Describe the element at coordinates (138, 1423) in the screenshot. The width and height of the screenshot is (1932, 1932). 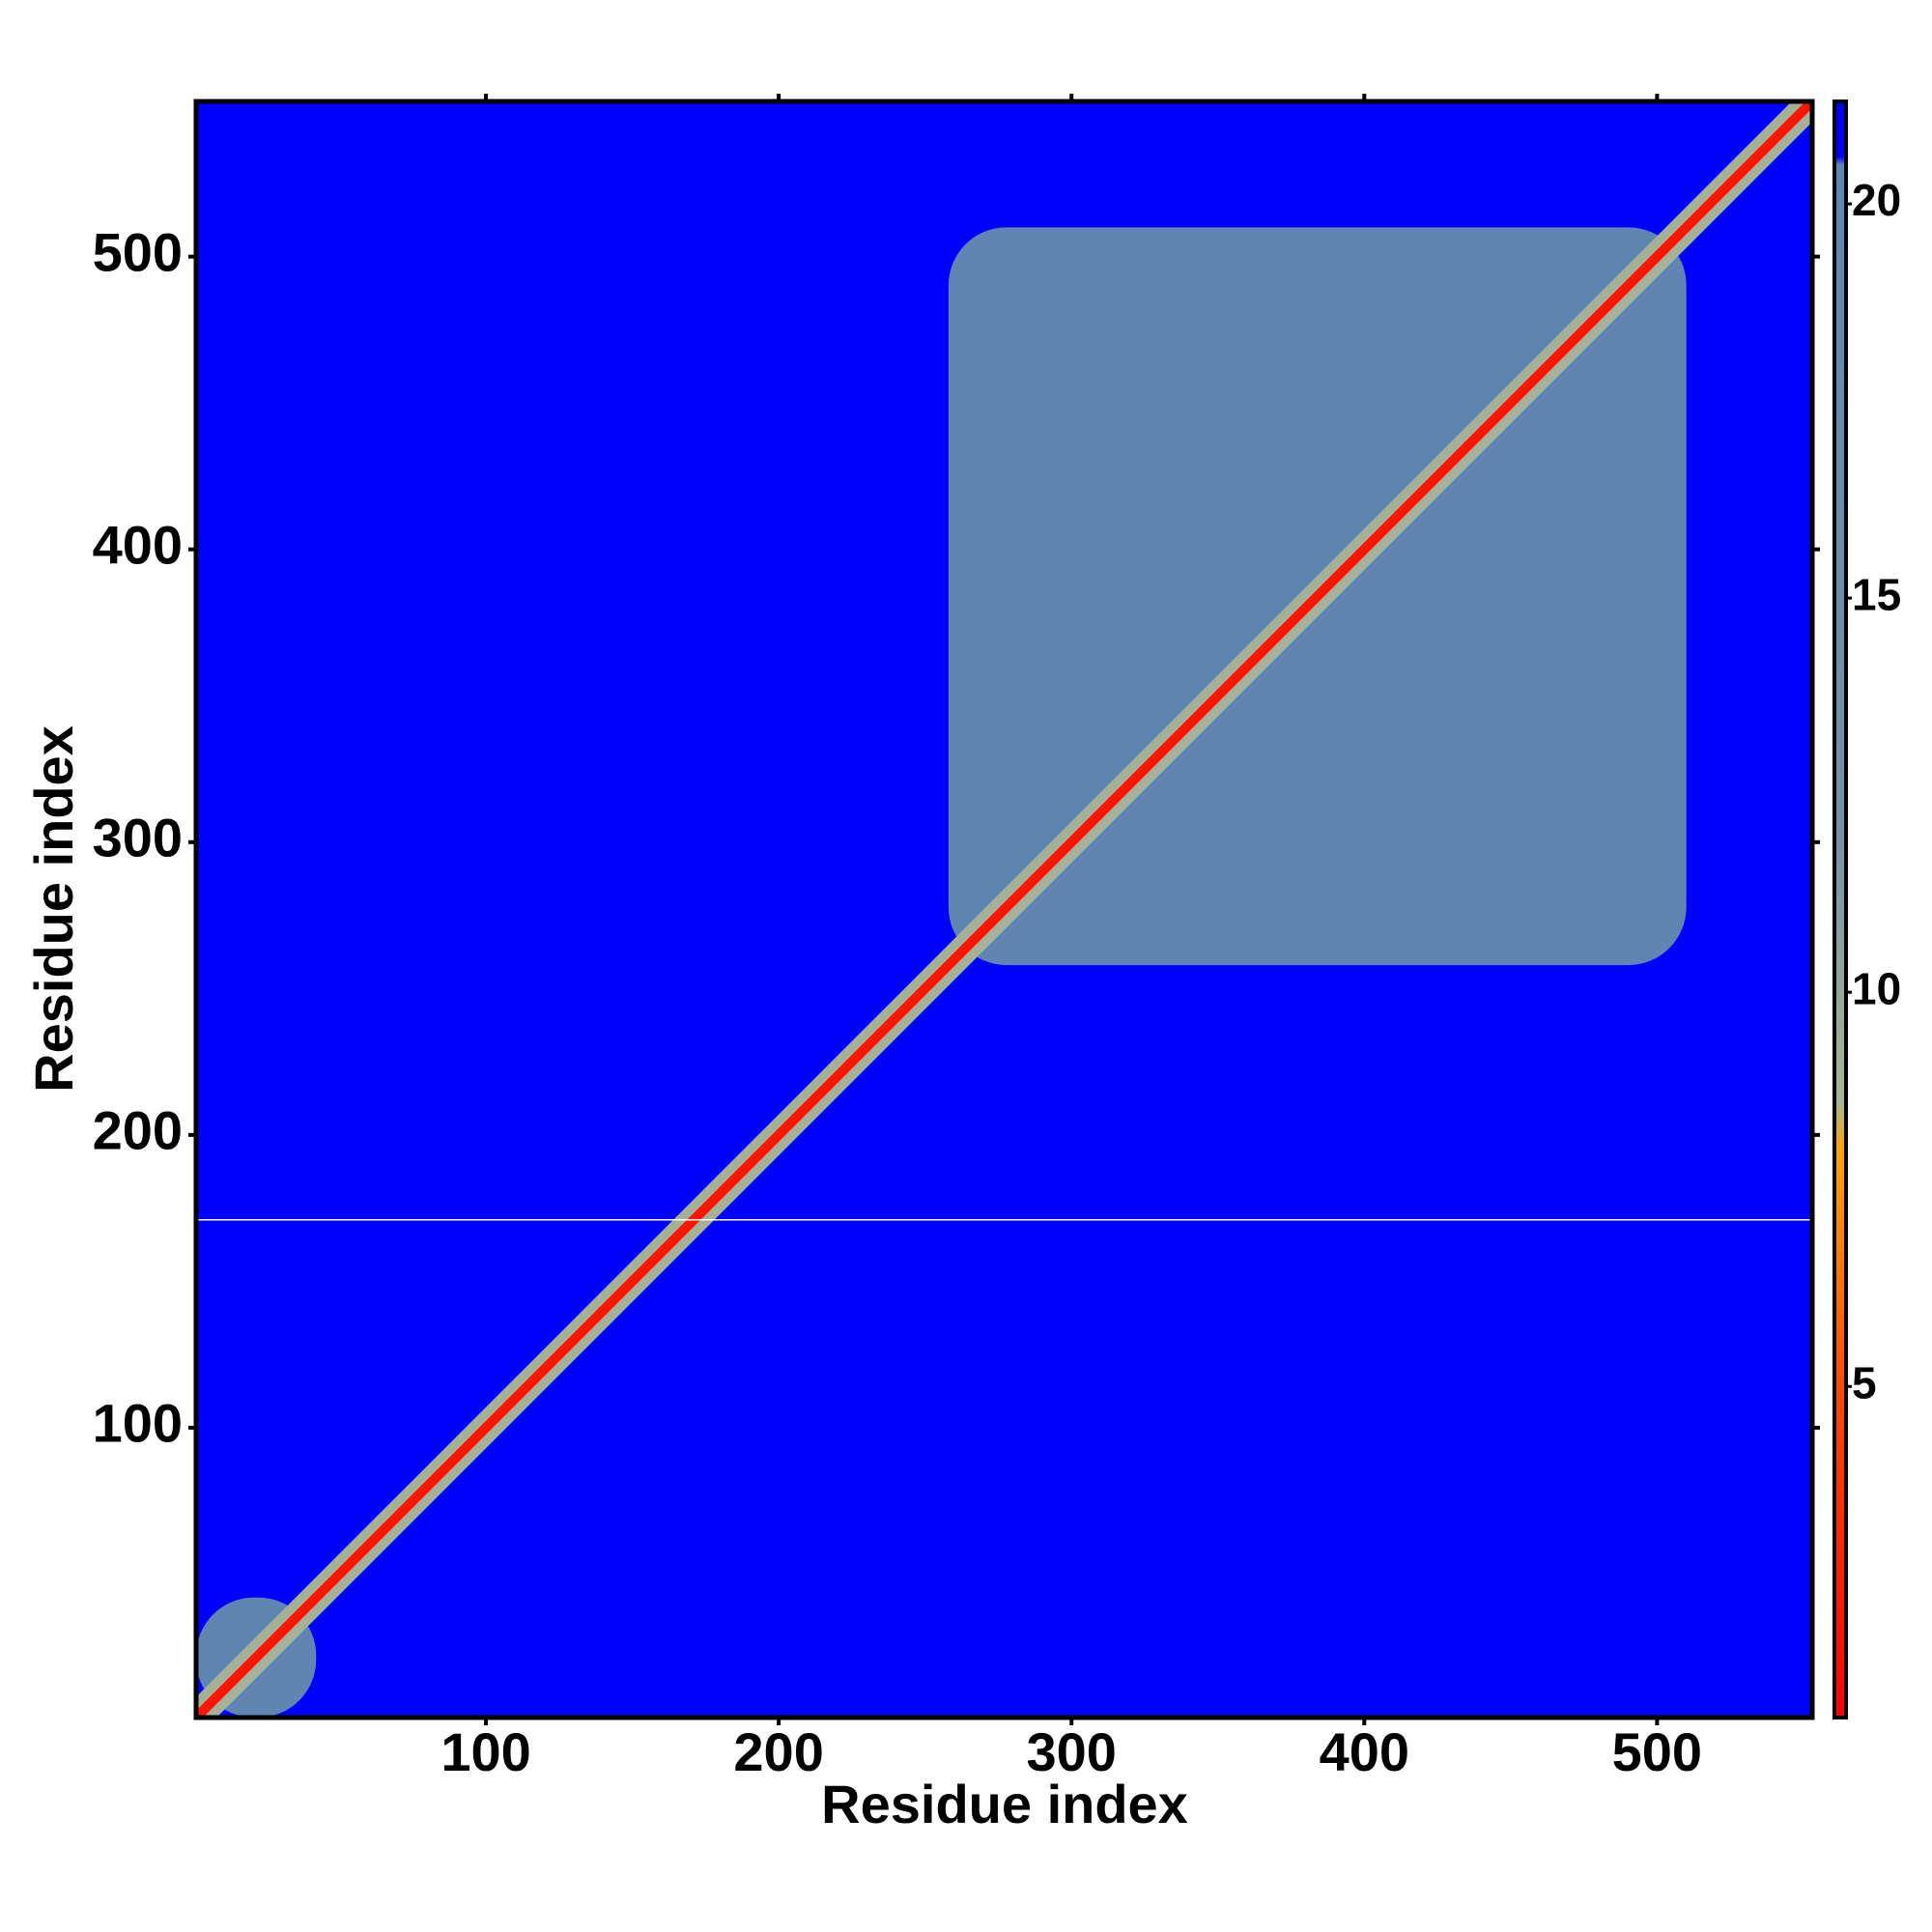
I see `y-tick-label: 100` at that location.